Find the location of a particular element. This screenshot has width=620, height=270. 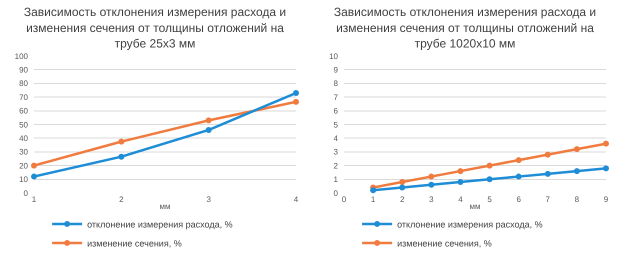

x-tick-label: 6 is located at coordinates (519, 199).